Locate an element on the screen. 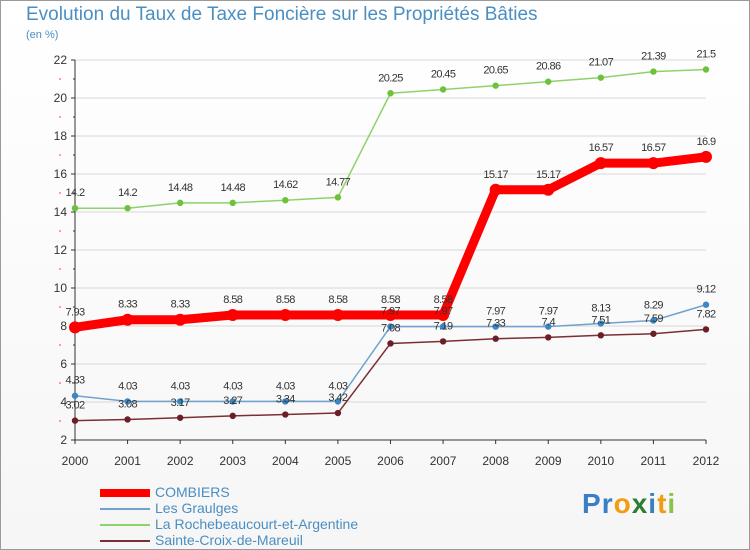 The width and height of the screenshot is (750, 550). data-label: 7.51 is located at coordinates (600, 320).